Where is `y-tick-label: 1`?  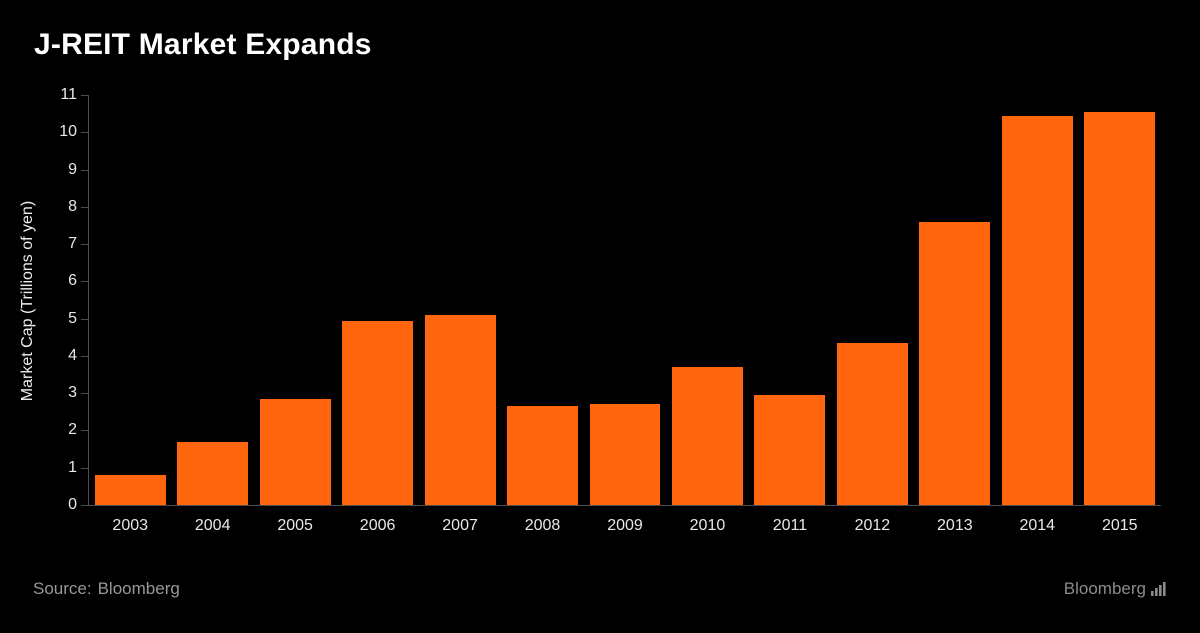 y-tick-label: 1 is located at coordinates (72, 467).